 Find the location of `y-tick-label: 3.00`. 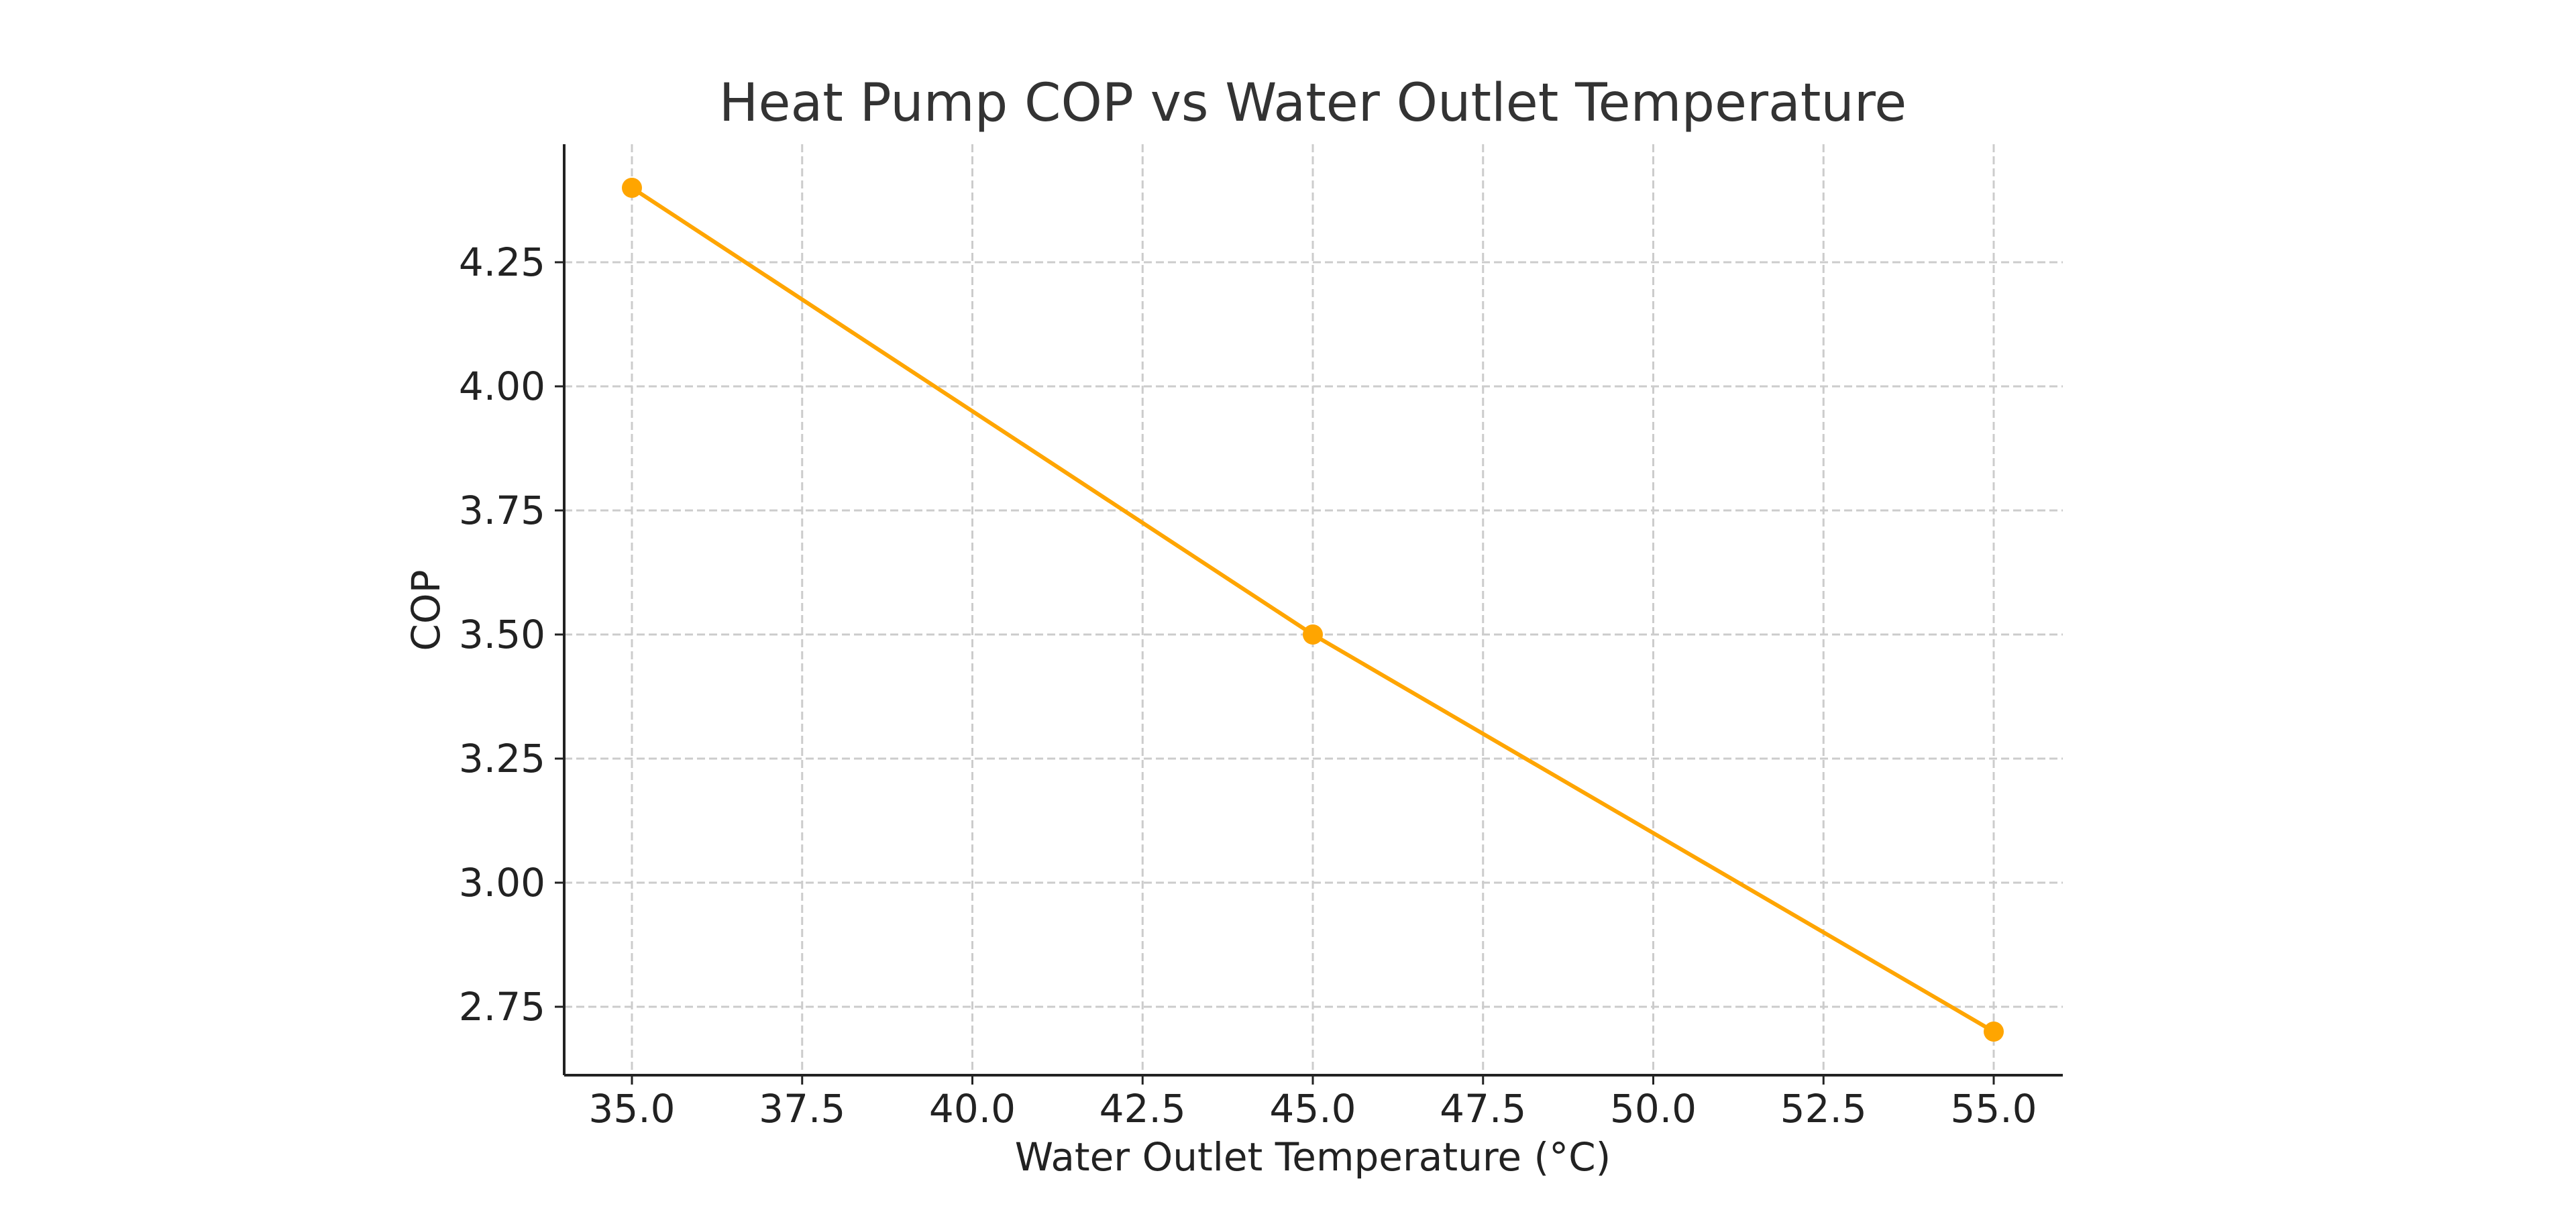

y-tick-label: 3.00 is located at coordinates (502, 883).